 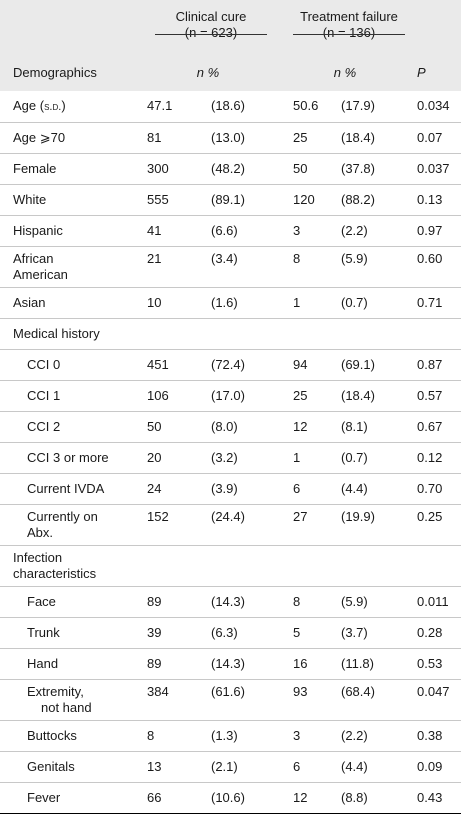 I want to click on row-label: Genitals, so click(x=65, y=766).